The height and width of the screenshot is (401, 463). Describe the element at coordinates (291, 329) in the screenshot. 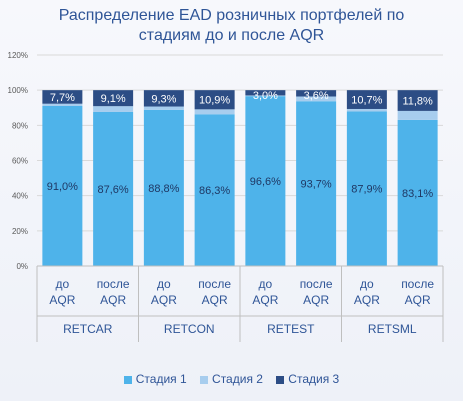

I see `group-label: RETEST` at that location.